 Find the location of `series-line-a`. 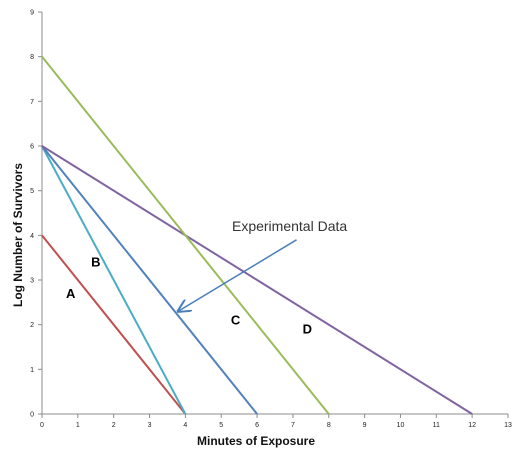

series-line-a is located at coordinates (114, 324).